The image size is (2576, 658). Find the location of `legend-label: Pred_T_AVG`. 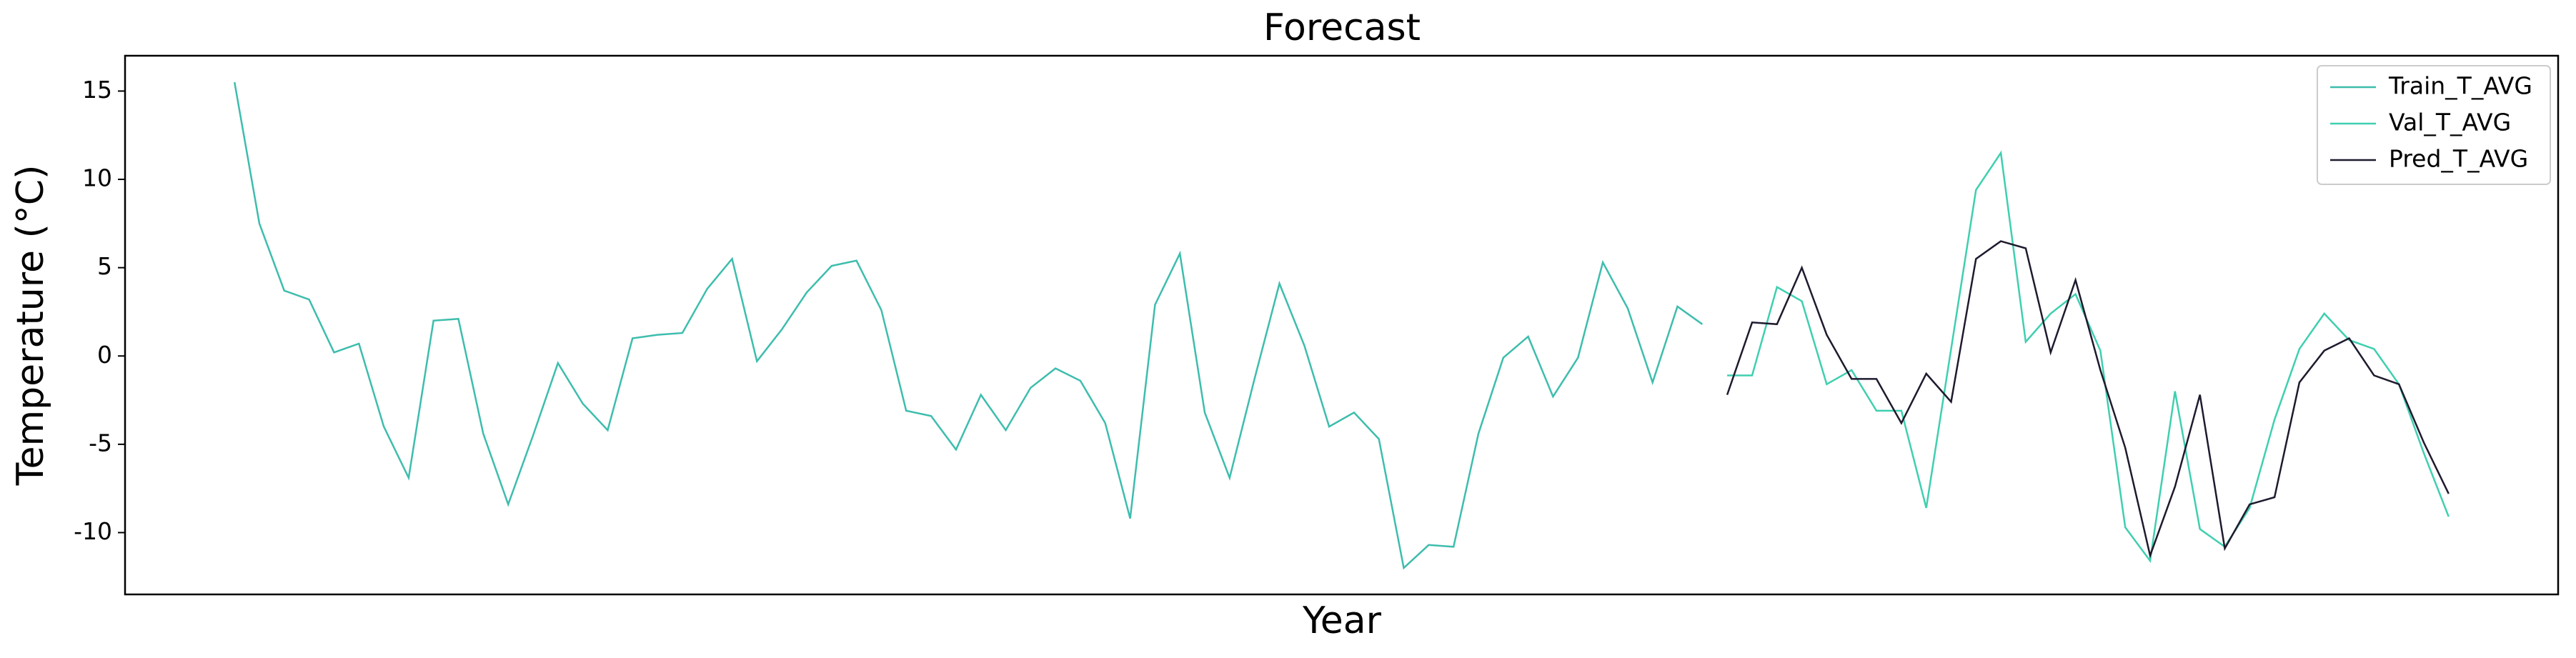

legend-label: Pred_T_AVG is located at coordinates (2458, 159).